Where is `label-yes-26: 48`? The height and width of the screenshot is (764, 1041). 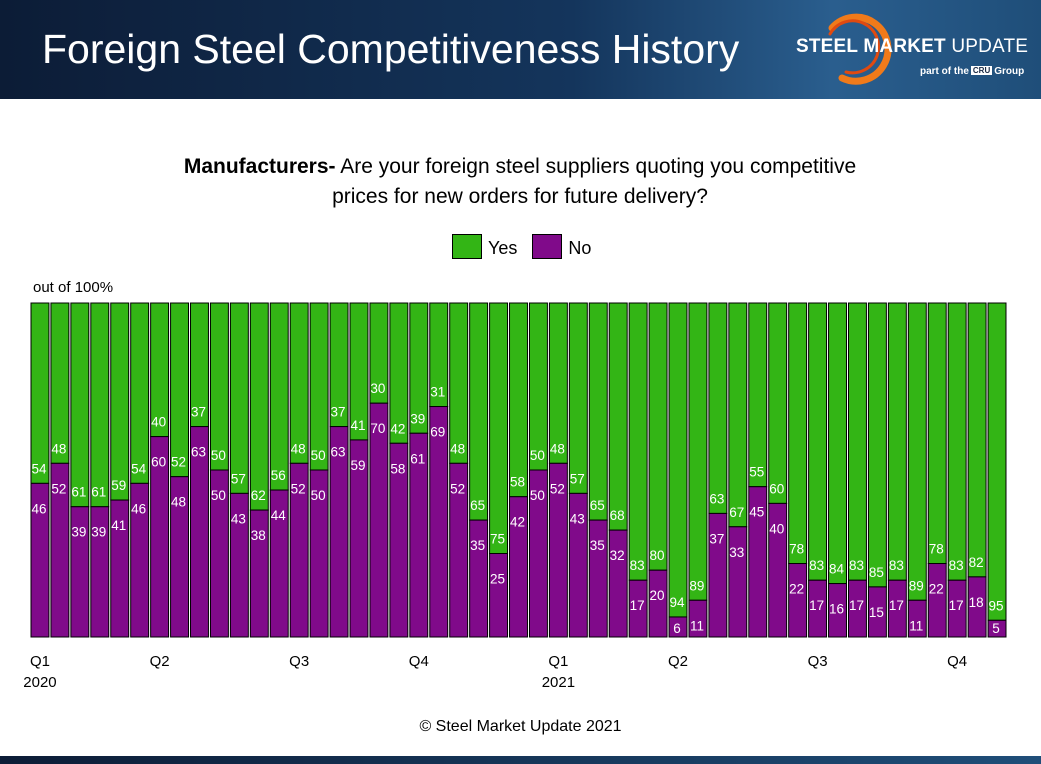 label-yes-26: 48 is located at coordinates (557, 448).